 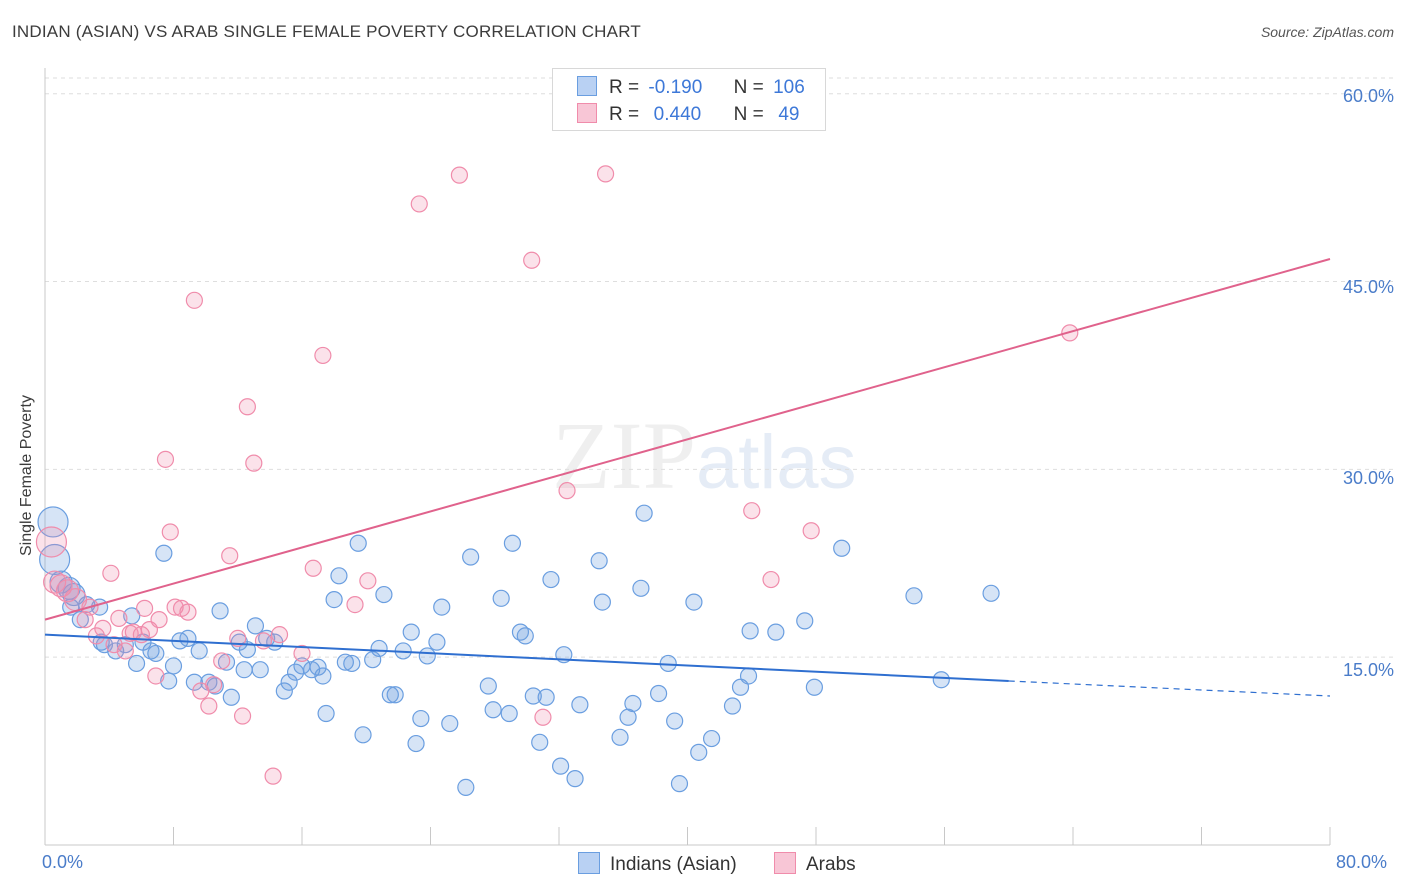 I want to click on bottom-legend-label-indians: Indians (Asian), so click(x=673, y=864).